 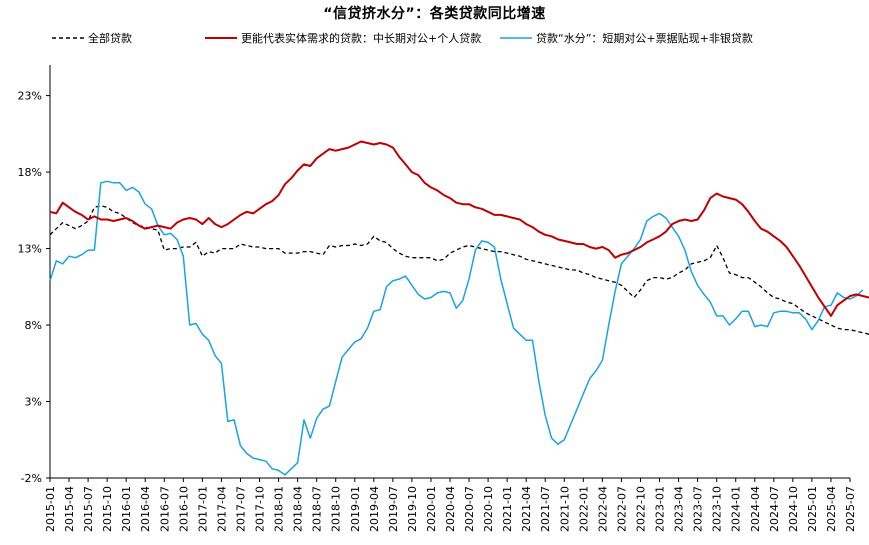 I want to click on x-tick-label: 2021-01, so click(x=507, y=509).